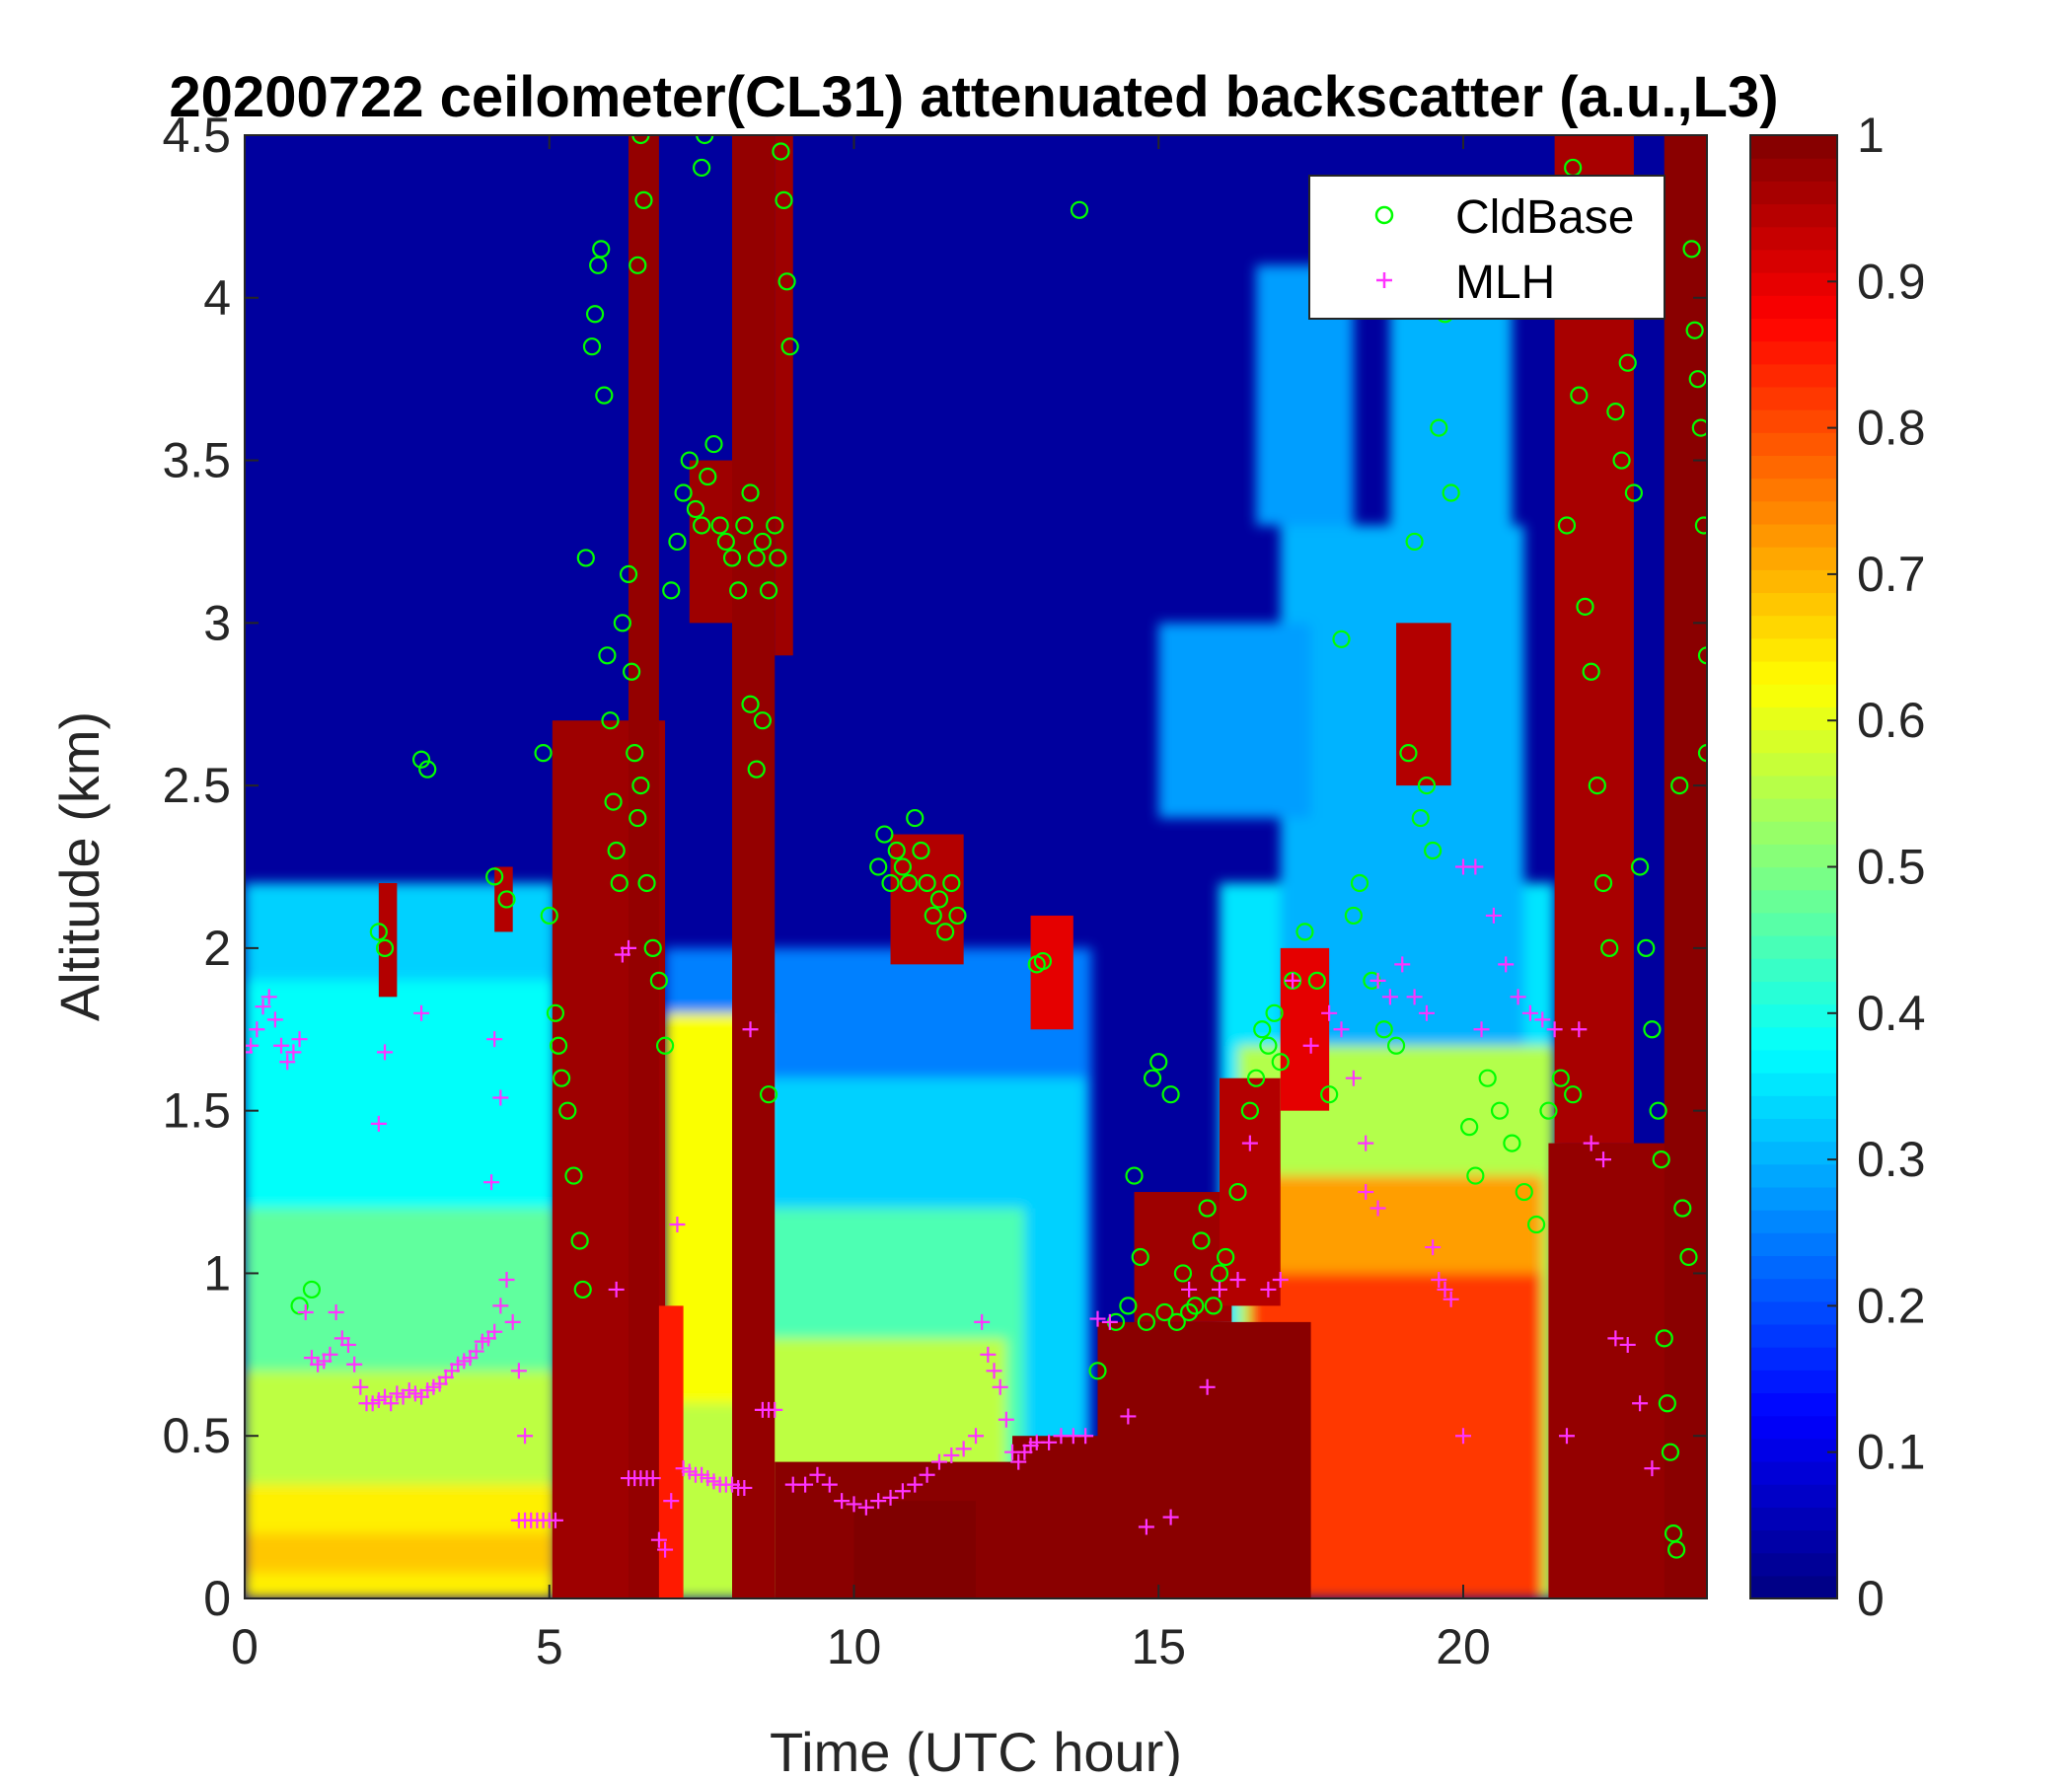  Describe the element at coordinates (1892, 428) in the screenshot. I see `colorbar-tick-label: 0.8` at that location.